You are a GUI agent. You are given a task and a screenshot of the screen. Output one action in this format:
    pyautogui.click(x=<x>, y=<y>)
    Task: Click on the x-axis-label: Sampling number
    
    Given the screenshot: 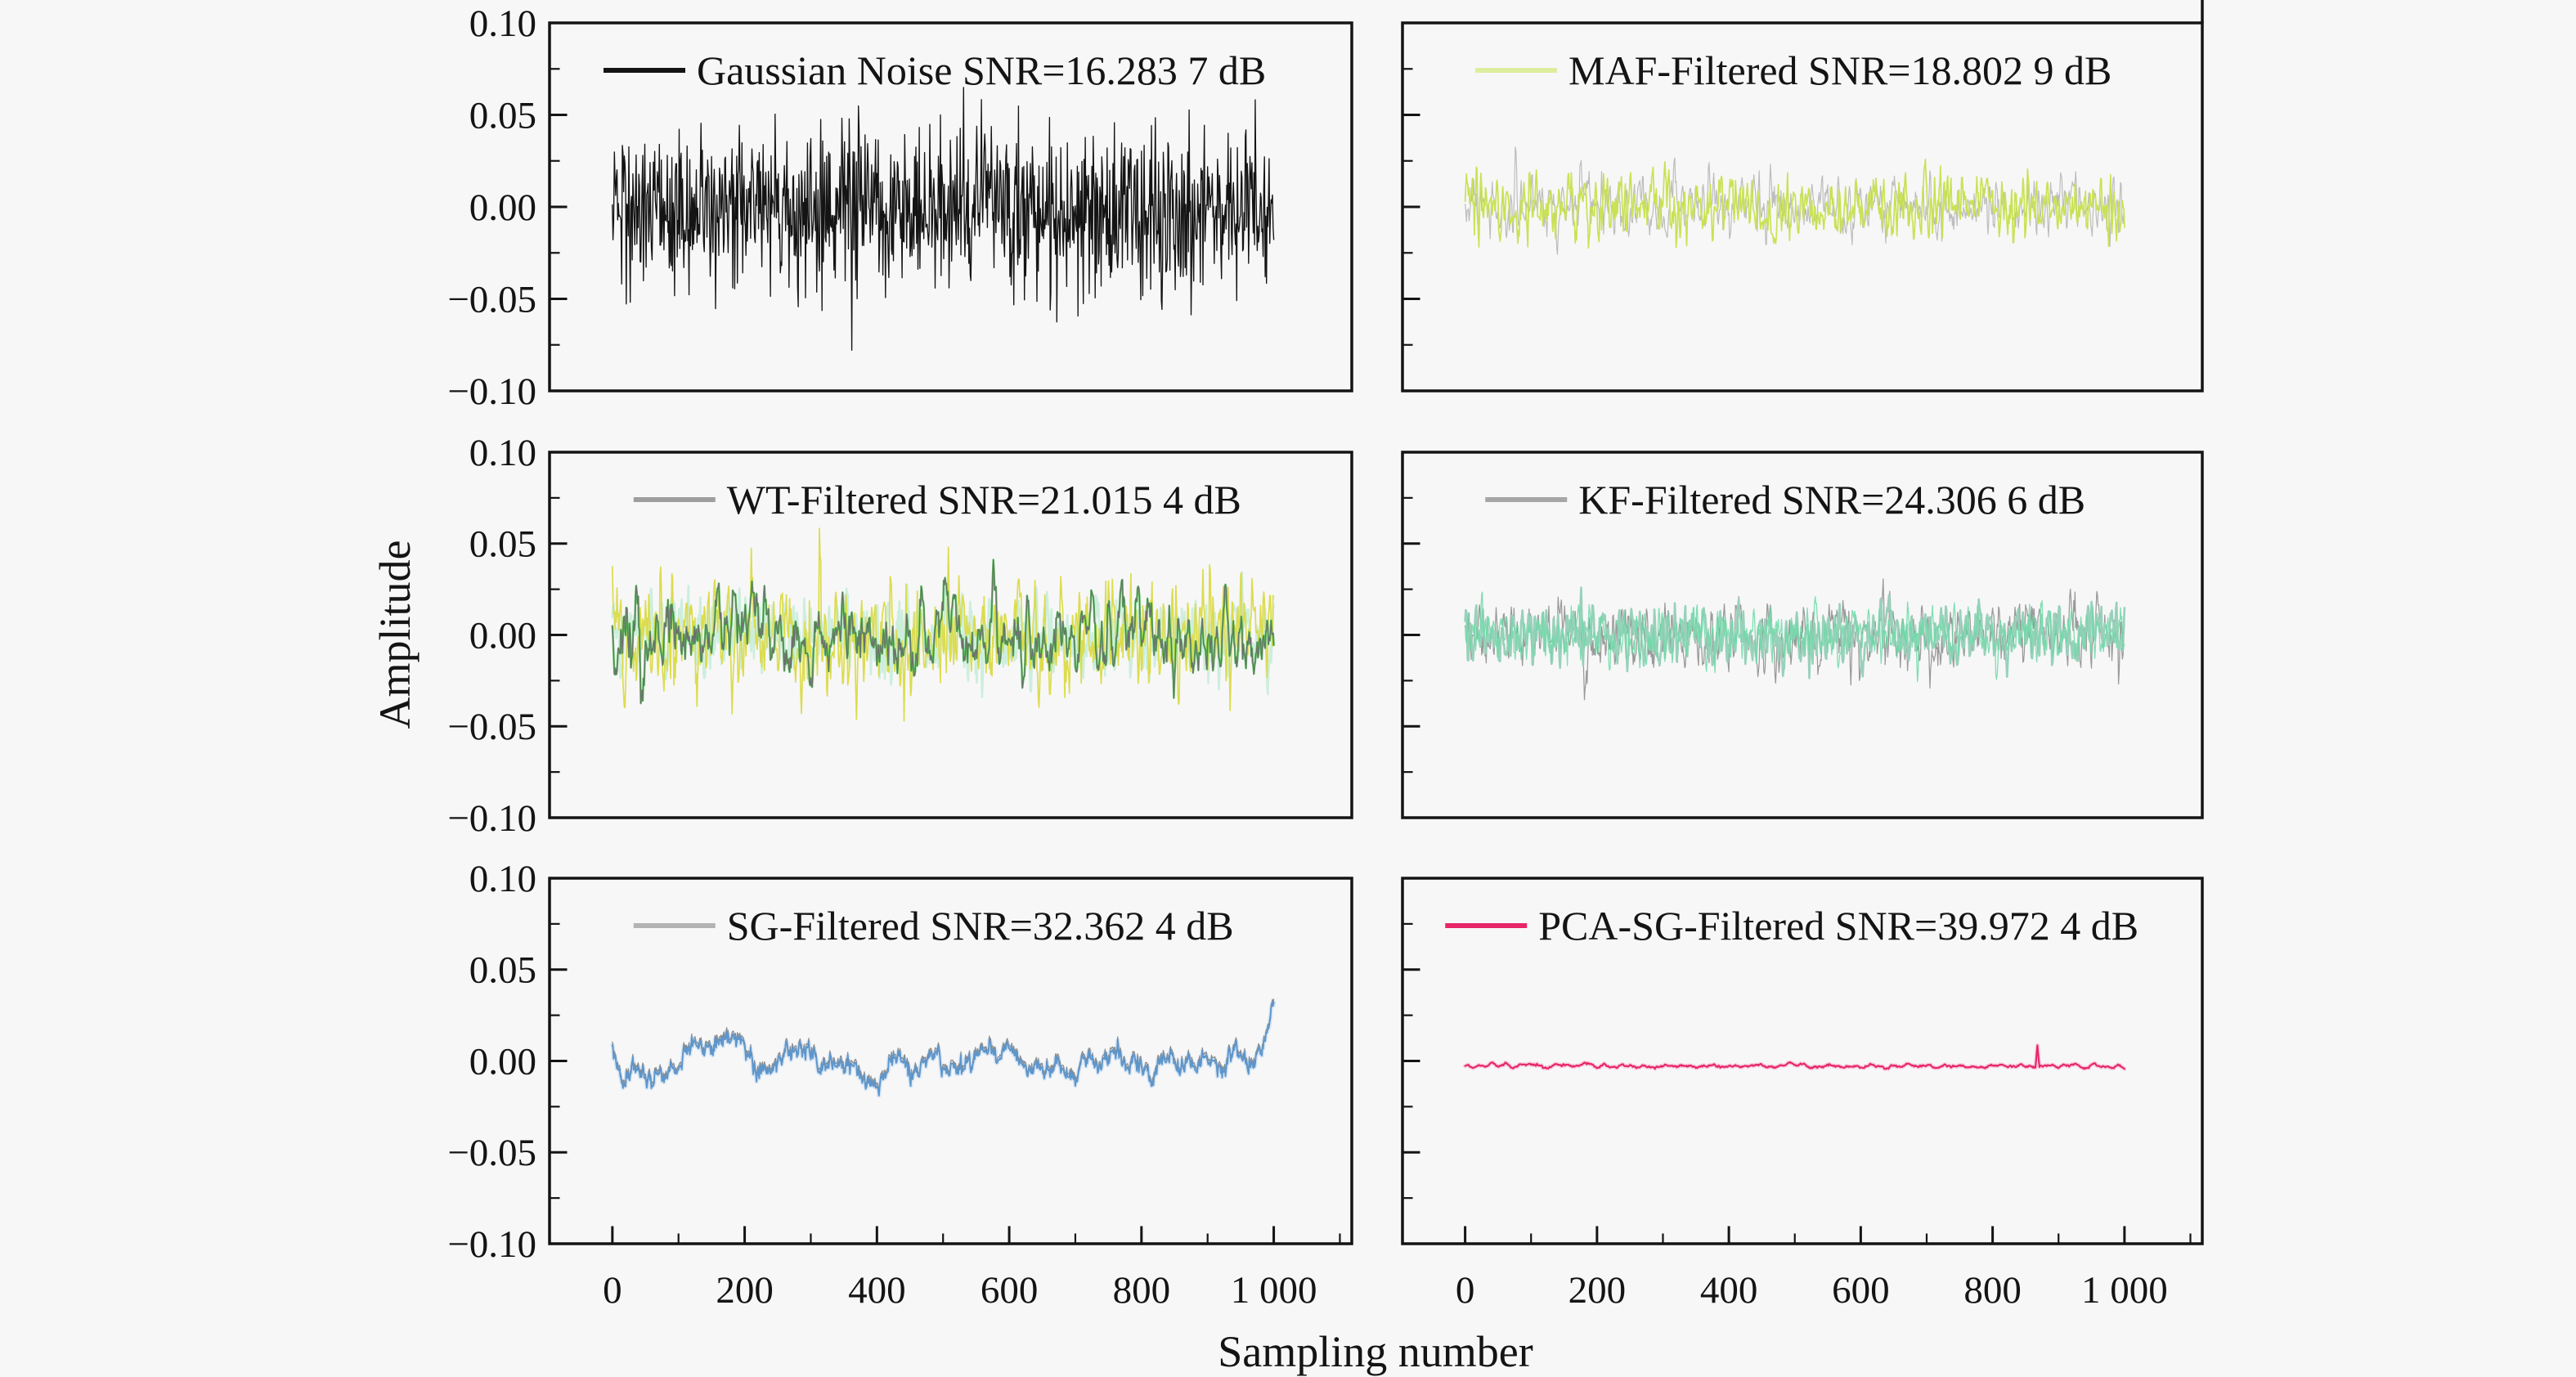 What is the action you would take?
    pyautogui.click(x=1376, y=1351)
    